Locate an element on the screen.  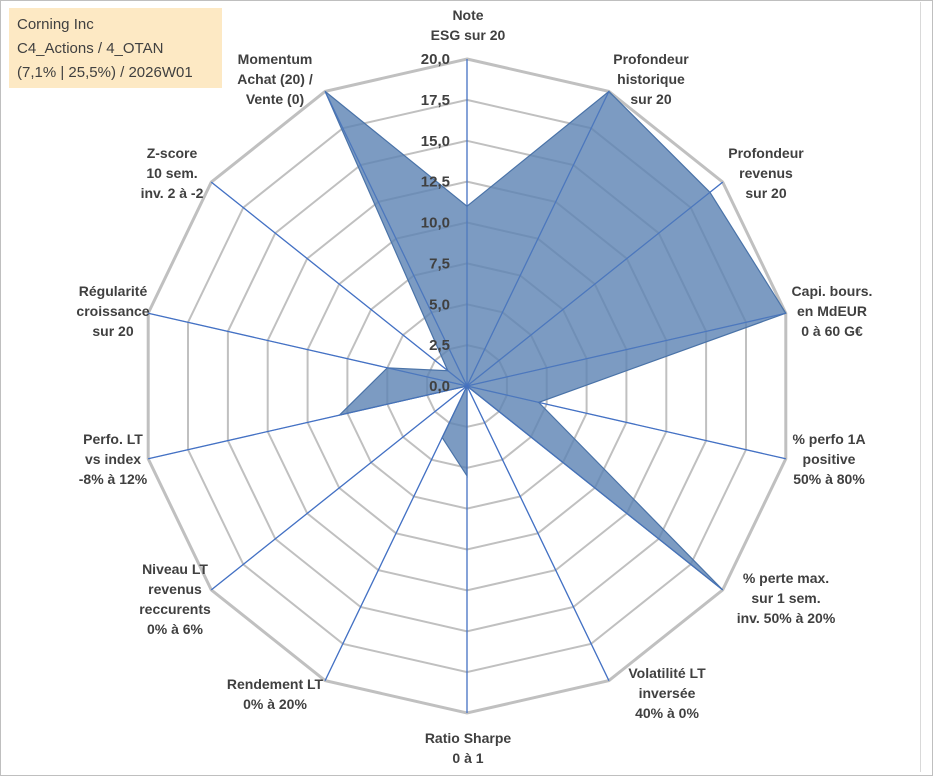
tick-label: 15,0 is located at coordinates (435, 141).